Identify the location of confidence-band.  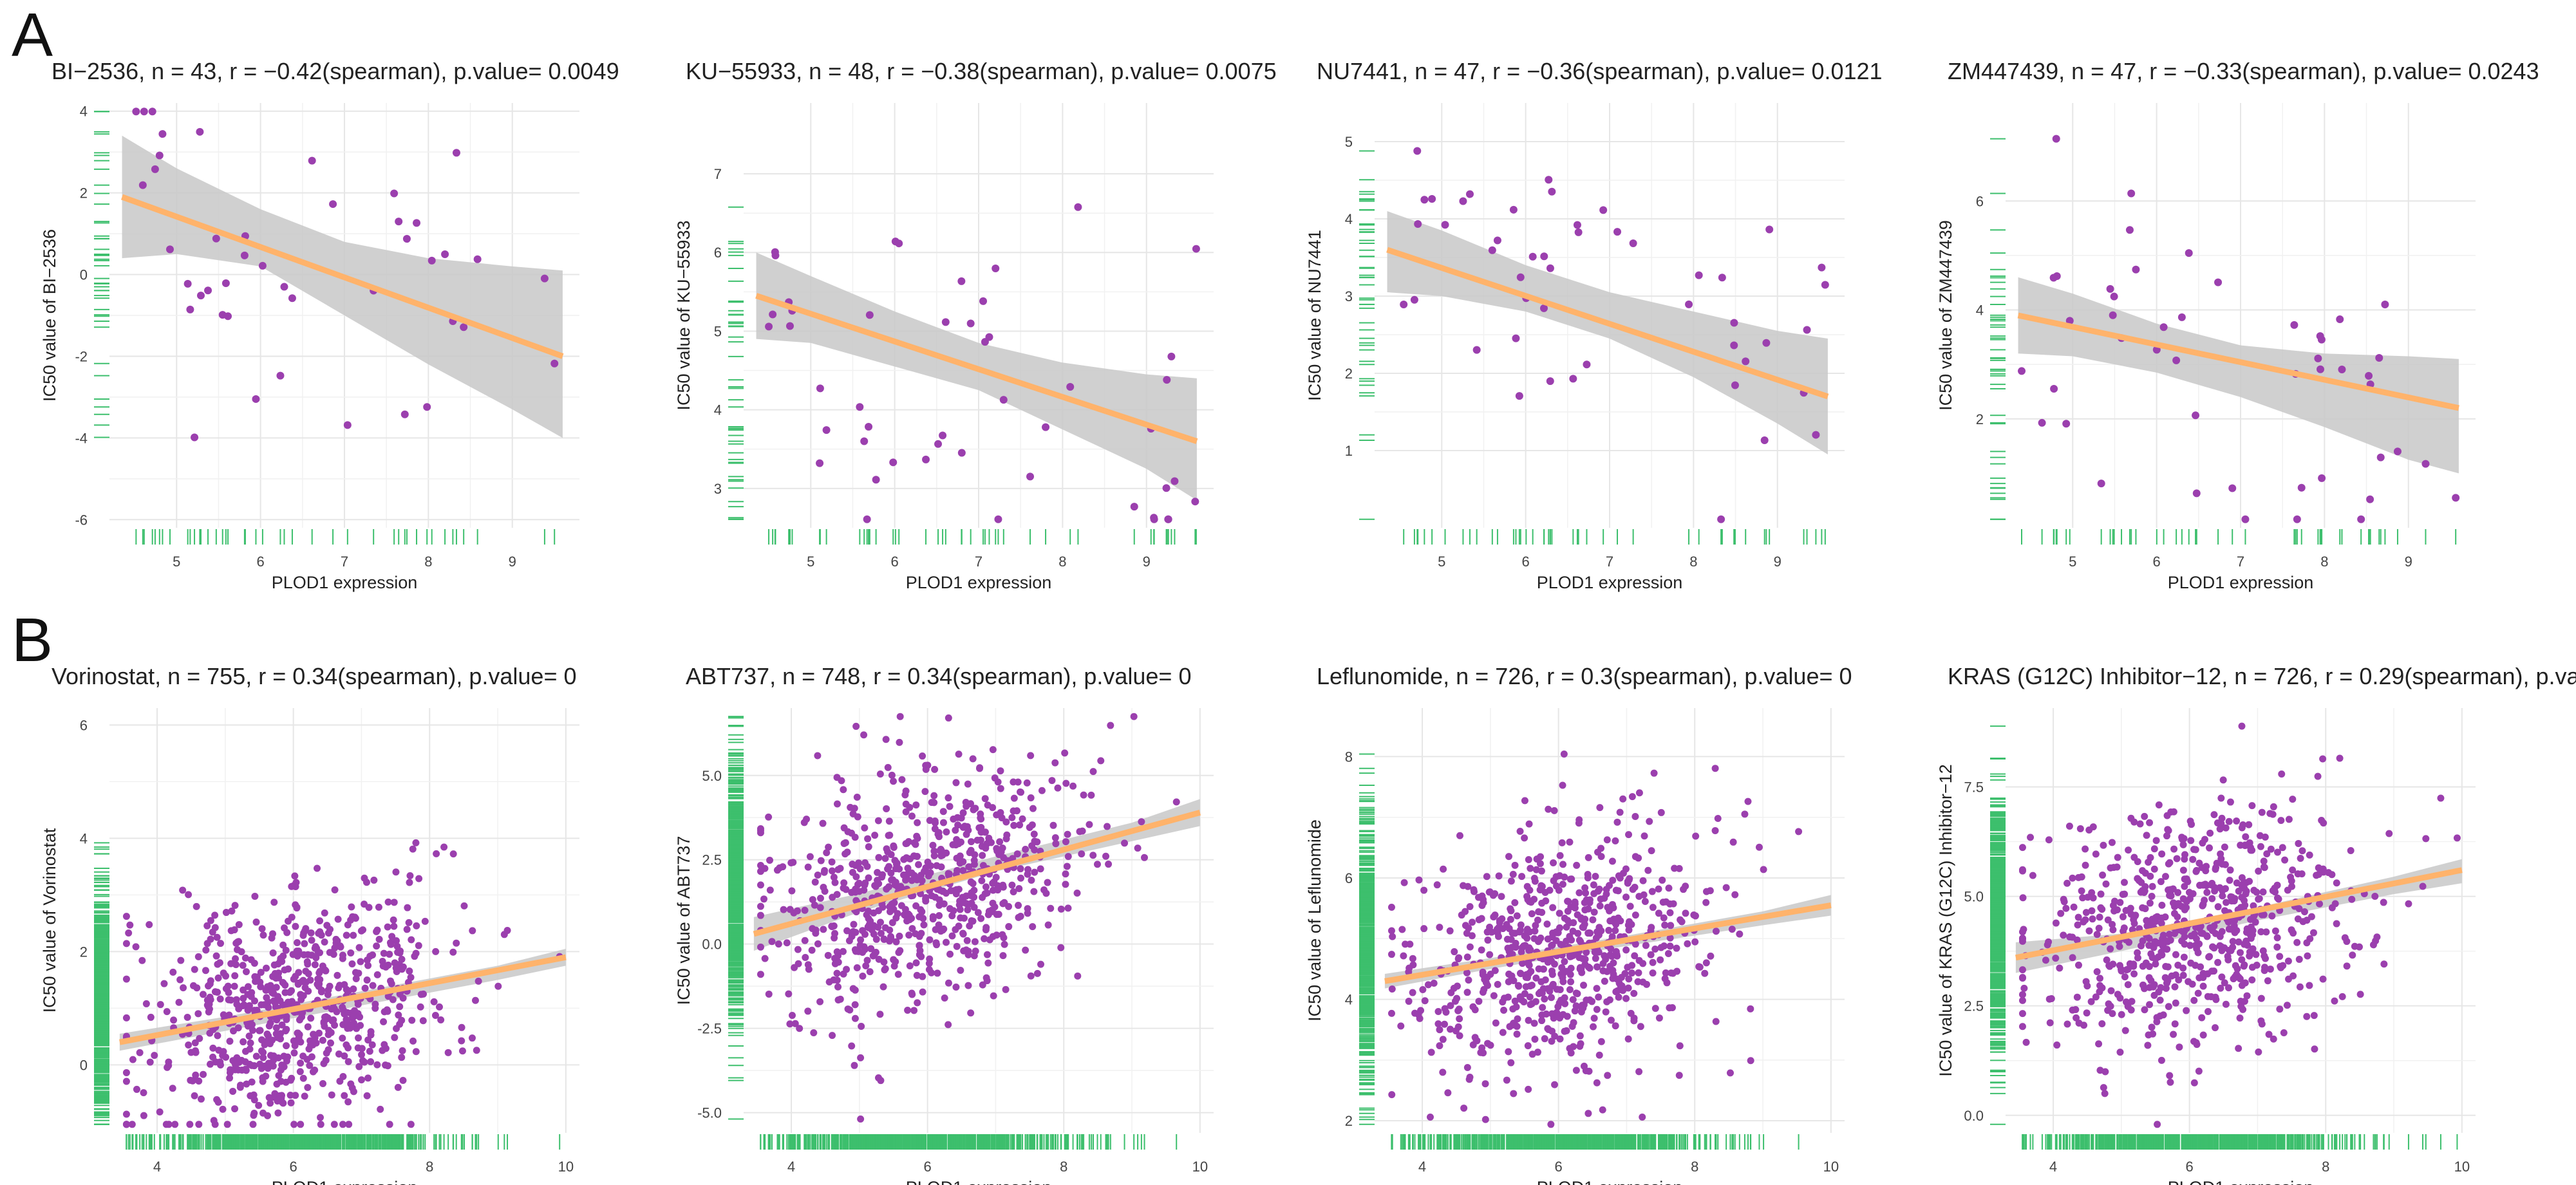
(342, 286).